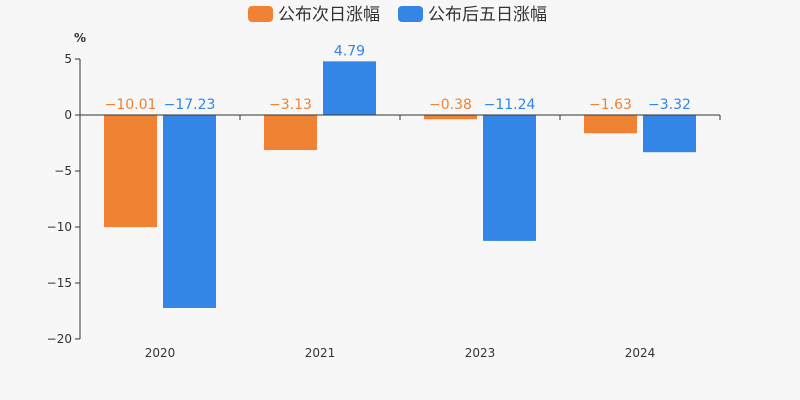  What do you see at coordinates (190, 105) in the screenshot?
I see `data-label: −17.23` at bounding box center [190, 105].